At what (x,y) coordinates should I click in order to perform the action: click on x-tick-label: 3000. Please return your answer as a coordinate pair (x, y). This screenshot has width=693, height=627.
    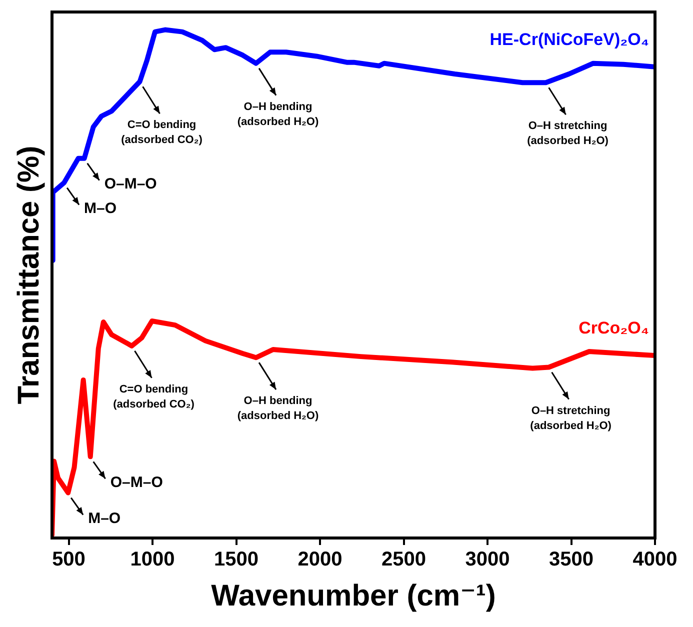
    Looking at the image, I should click on (487, 559).